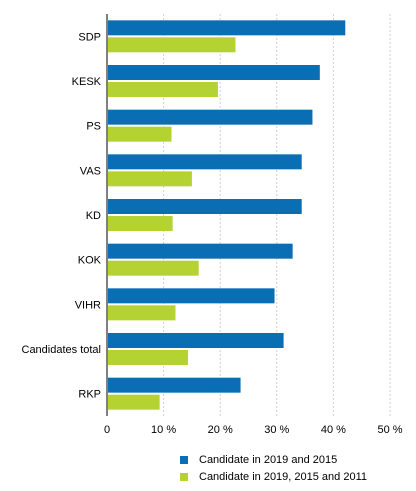 Image resolution: width=416 pixels, height=491 pixels. What do you see at coordinates (89, 37) in the screenshot?
I see `category-label-0: SDP` at bounding box center [89, 37].